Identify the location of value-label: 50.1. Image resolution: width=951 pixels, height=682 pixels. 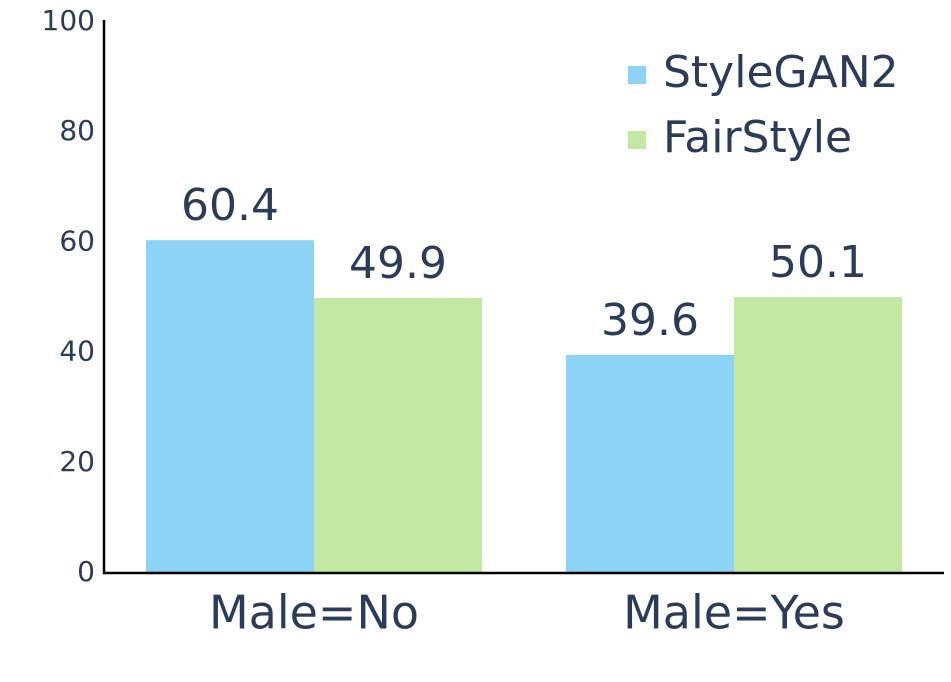
(818, 262).